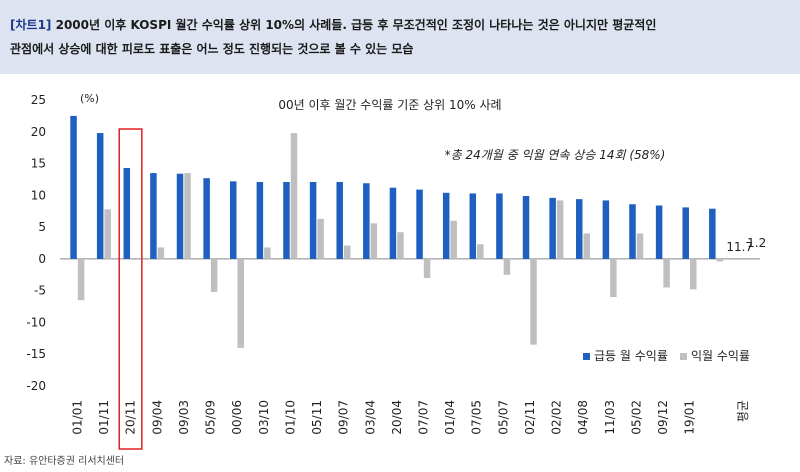  I want to click on x-tick-label: 01/04, so click(450, 417).